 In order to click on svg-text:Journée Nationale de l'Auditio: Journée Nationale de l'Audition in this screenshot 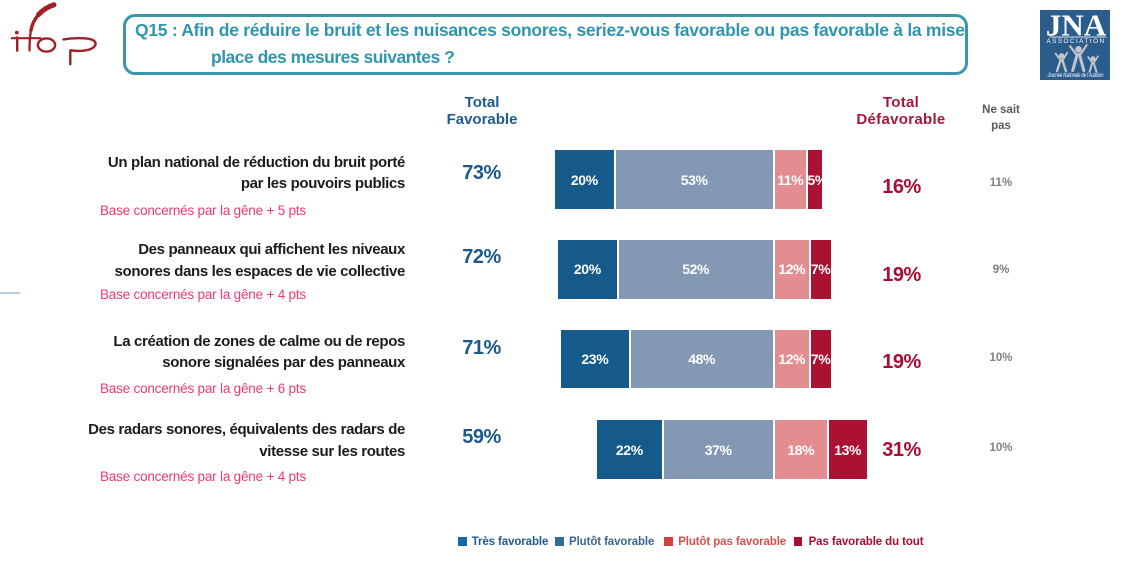, I will do `click(1075, 75)`.